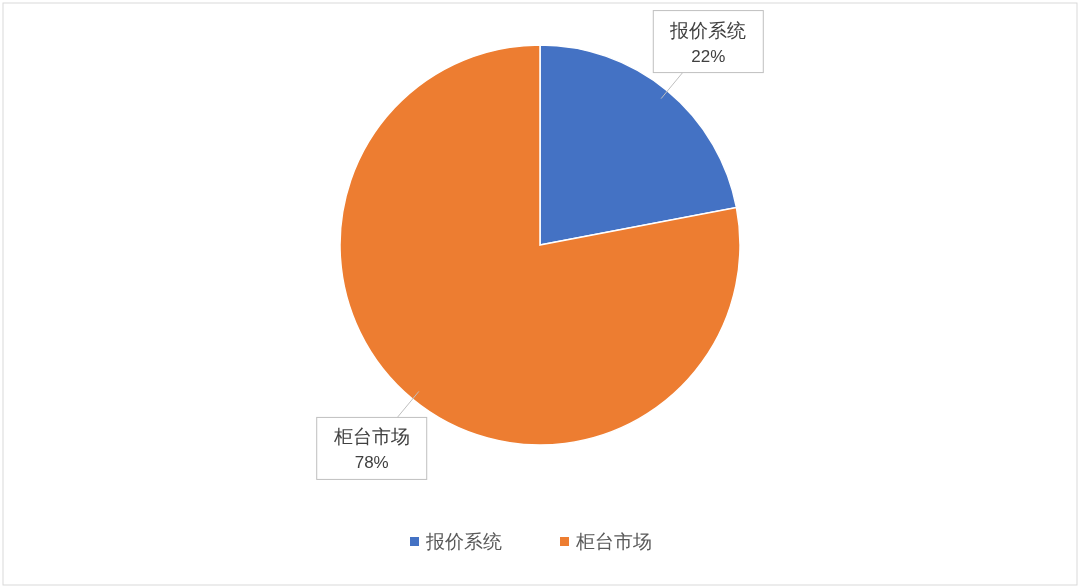 Image resolution: width=1080 pixels, height=588 pixels. What do you see at coordinates (371, 437) in the screenshot?
I see `slice-label: 柜台市场` at bounding box center [371, 437].